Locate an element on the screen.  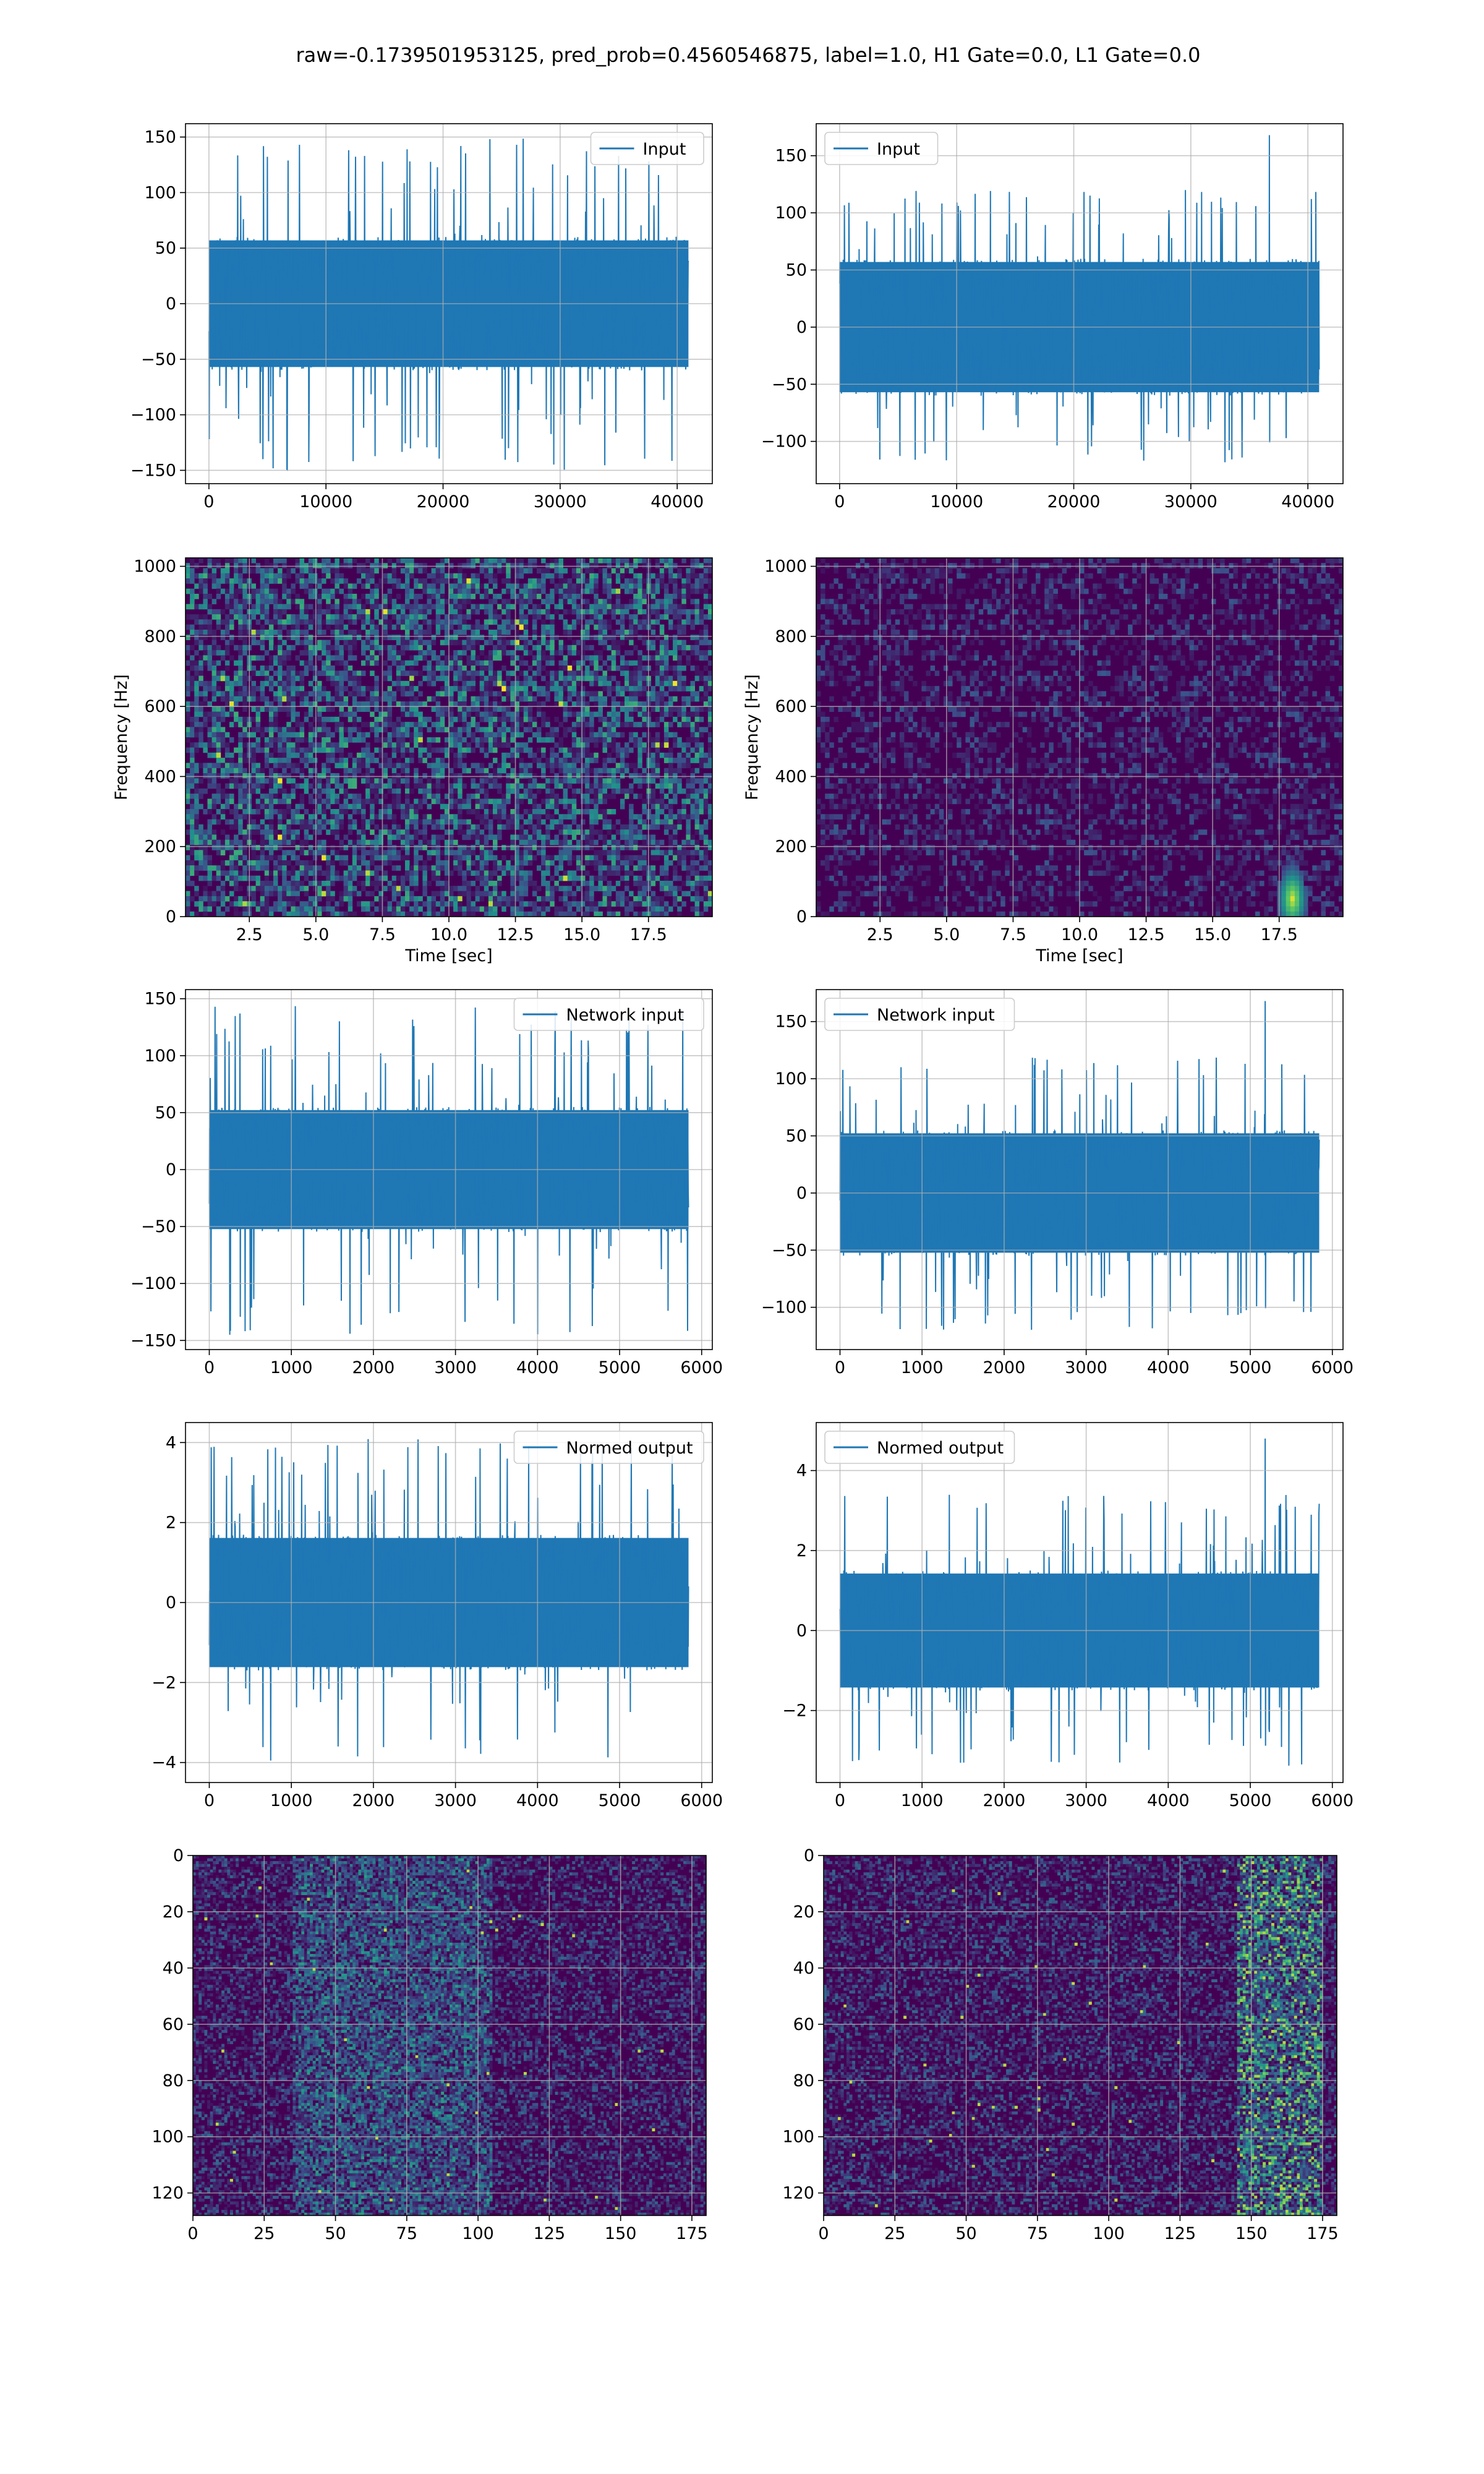
input-right-ytick-label: 150 is located at coordinates (791, 156).